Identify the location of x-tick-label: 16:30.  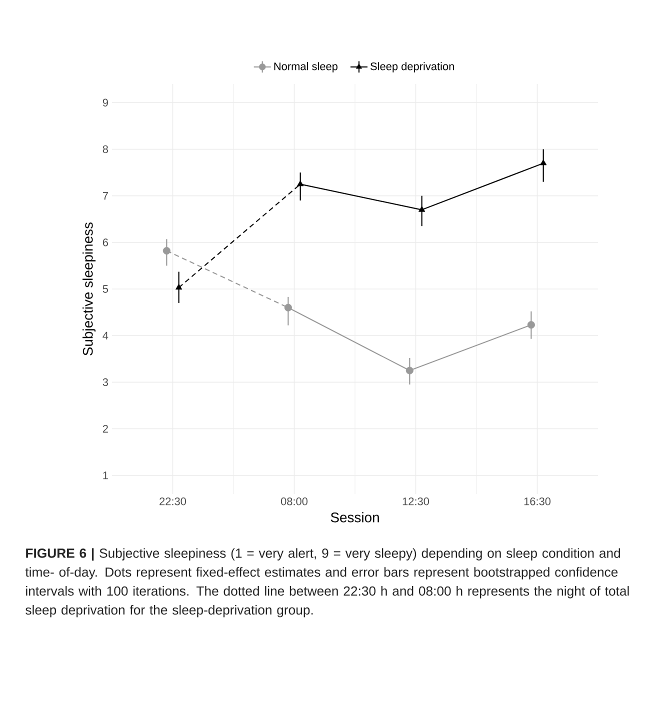
(537, 502).